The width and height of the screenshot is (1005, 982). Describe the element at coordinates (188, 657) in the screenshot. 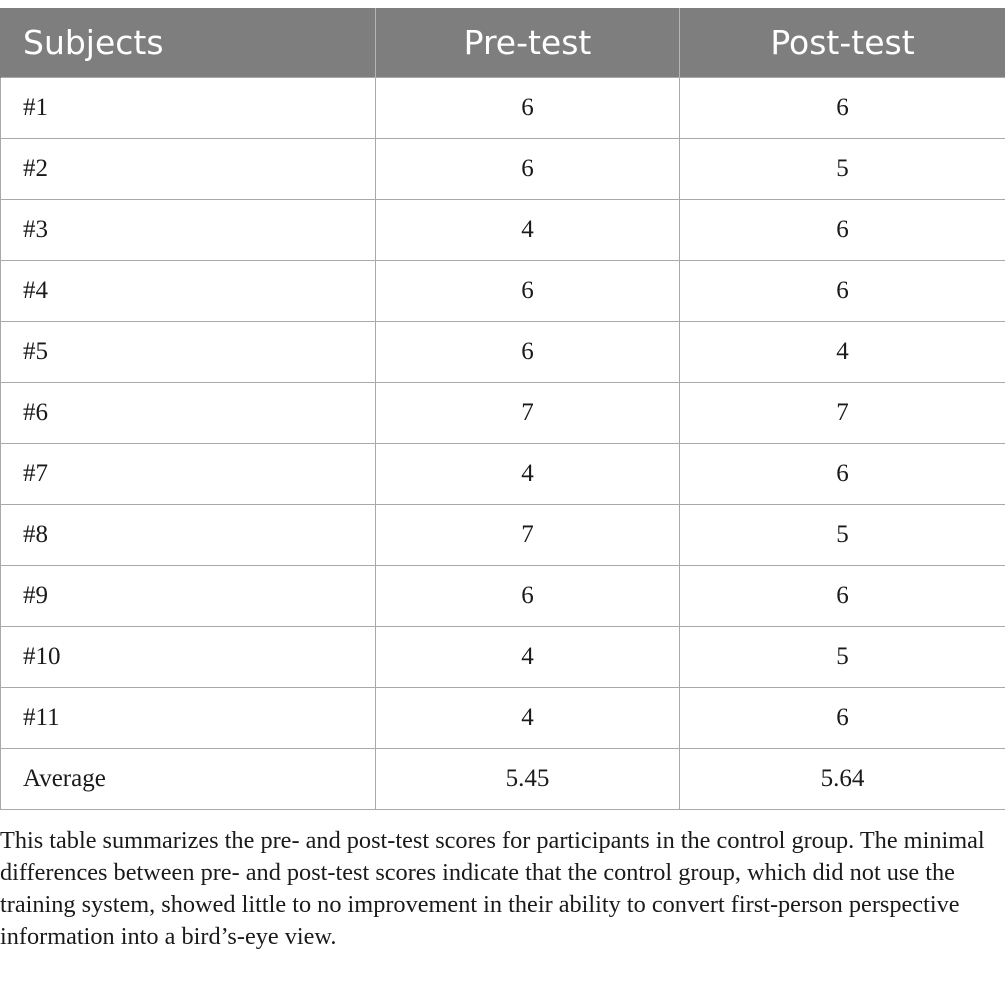

I see `cell-subject: #10` at that location.